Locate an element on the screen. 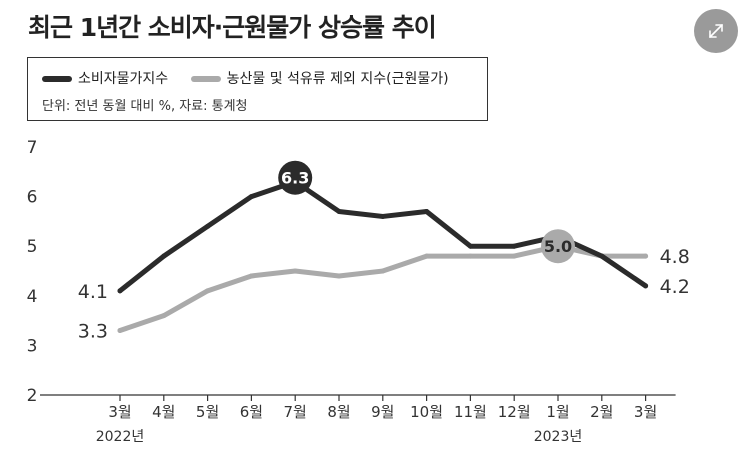 The image size is (745, 455). expand-icon is located at coordinates (716, 31).